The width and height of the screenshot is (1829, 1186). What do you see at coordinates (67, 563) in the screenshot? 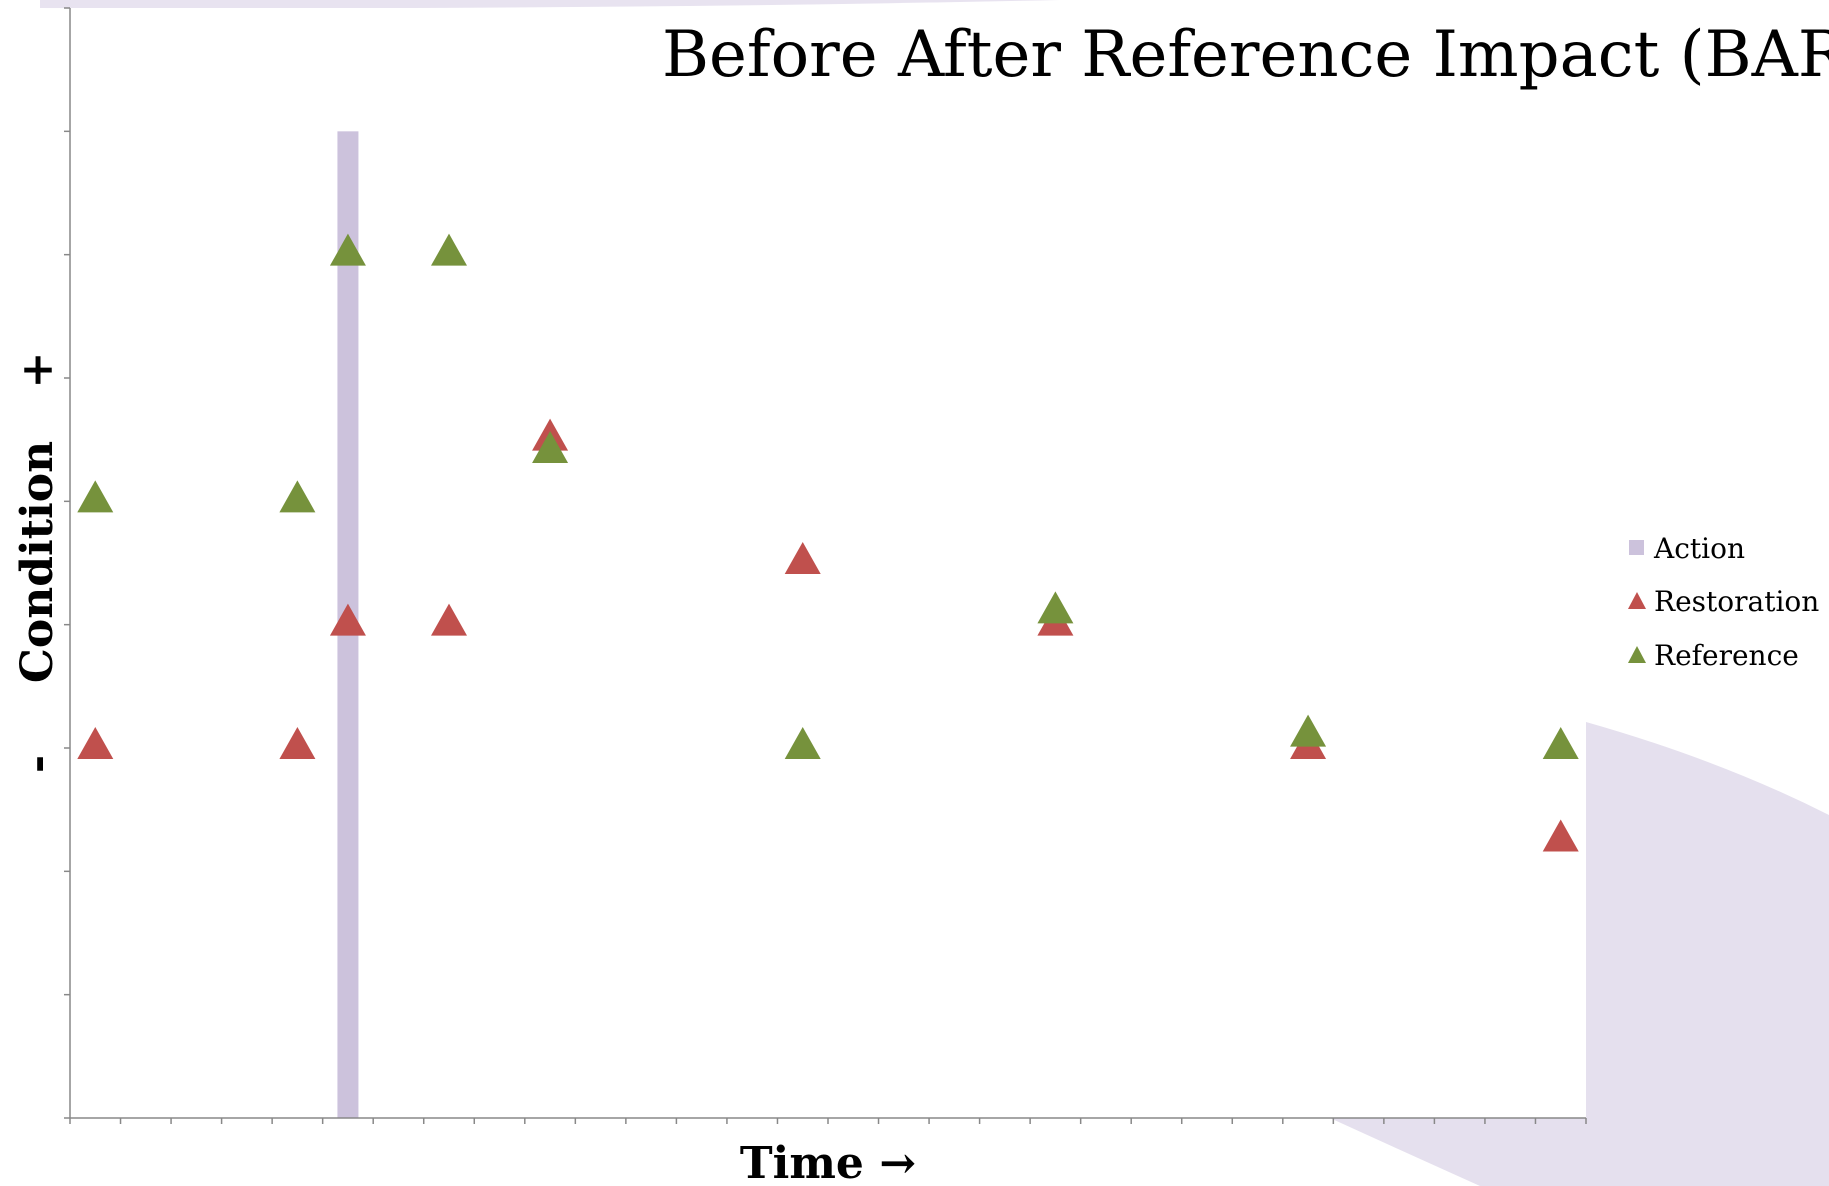
I see `y-ticks` at bounding box center [67, 563].